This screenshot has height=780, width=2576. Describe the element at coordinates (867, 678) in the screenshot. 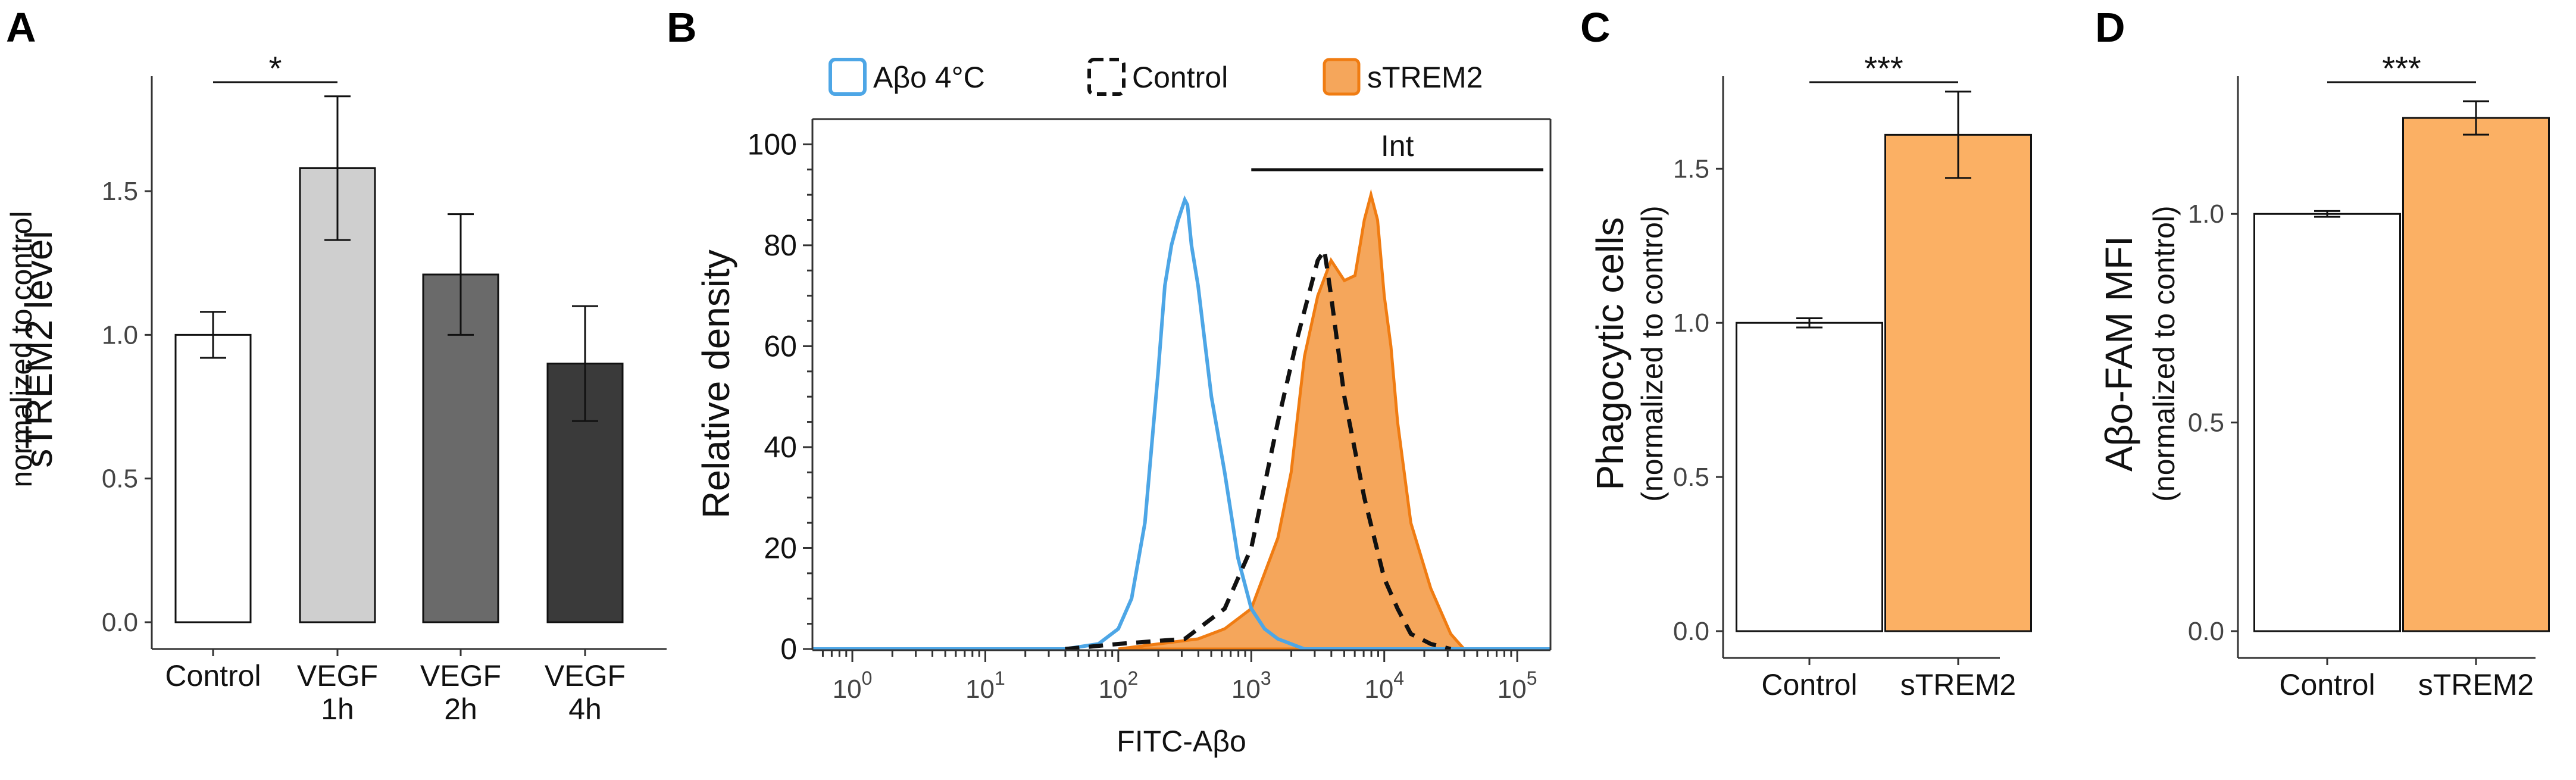

I see `x-tick-exponent: 0` at that location.